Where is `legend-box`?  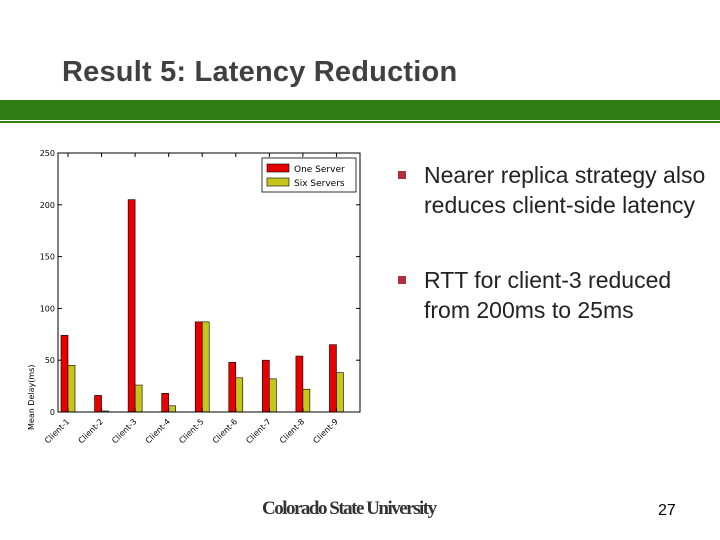 legend-box is located at coordinates (309, 175).